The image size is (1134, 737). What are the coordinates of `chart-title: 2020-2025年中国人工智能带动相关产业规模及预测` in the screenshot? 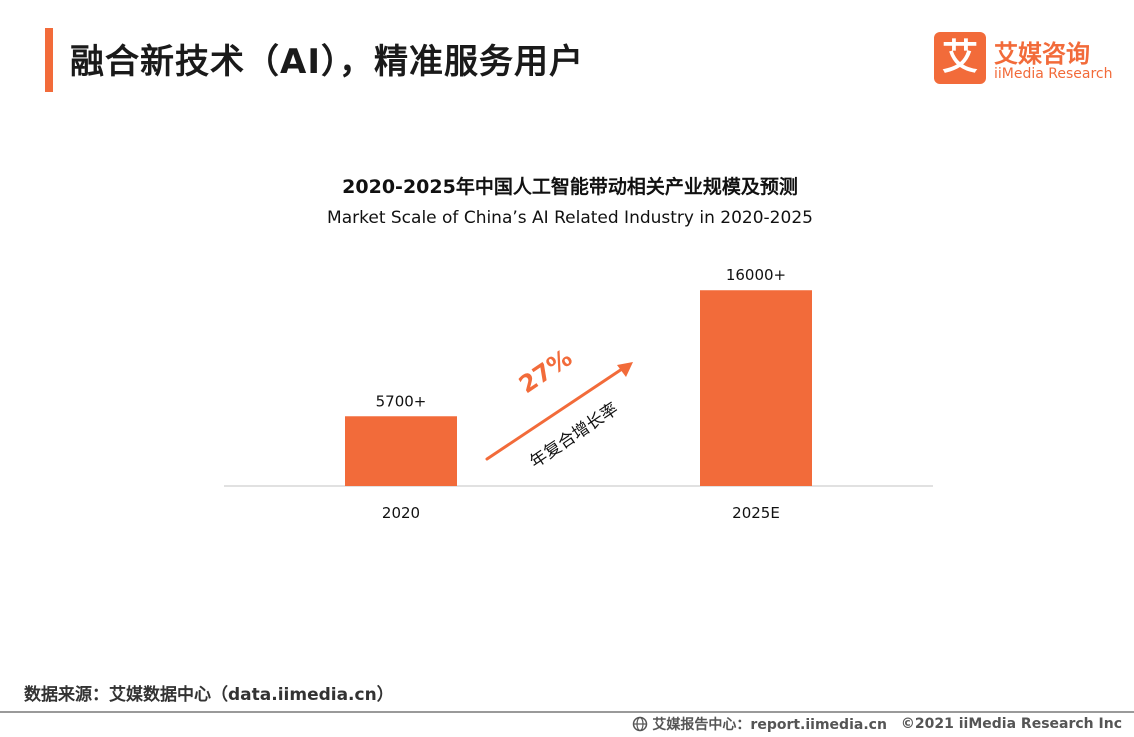 It's located at (570, 187).